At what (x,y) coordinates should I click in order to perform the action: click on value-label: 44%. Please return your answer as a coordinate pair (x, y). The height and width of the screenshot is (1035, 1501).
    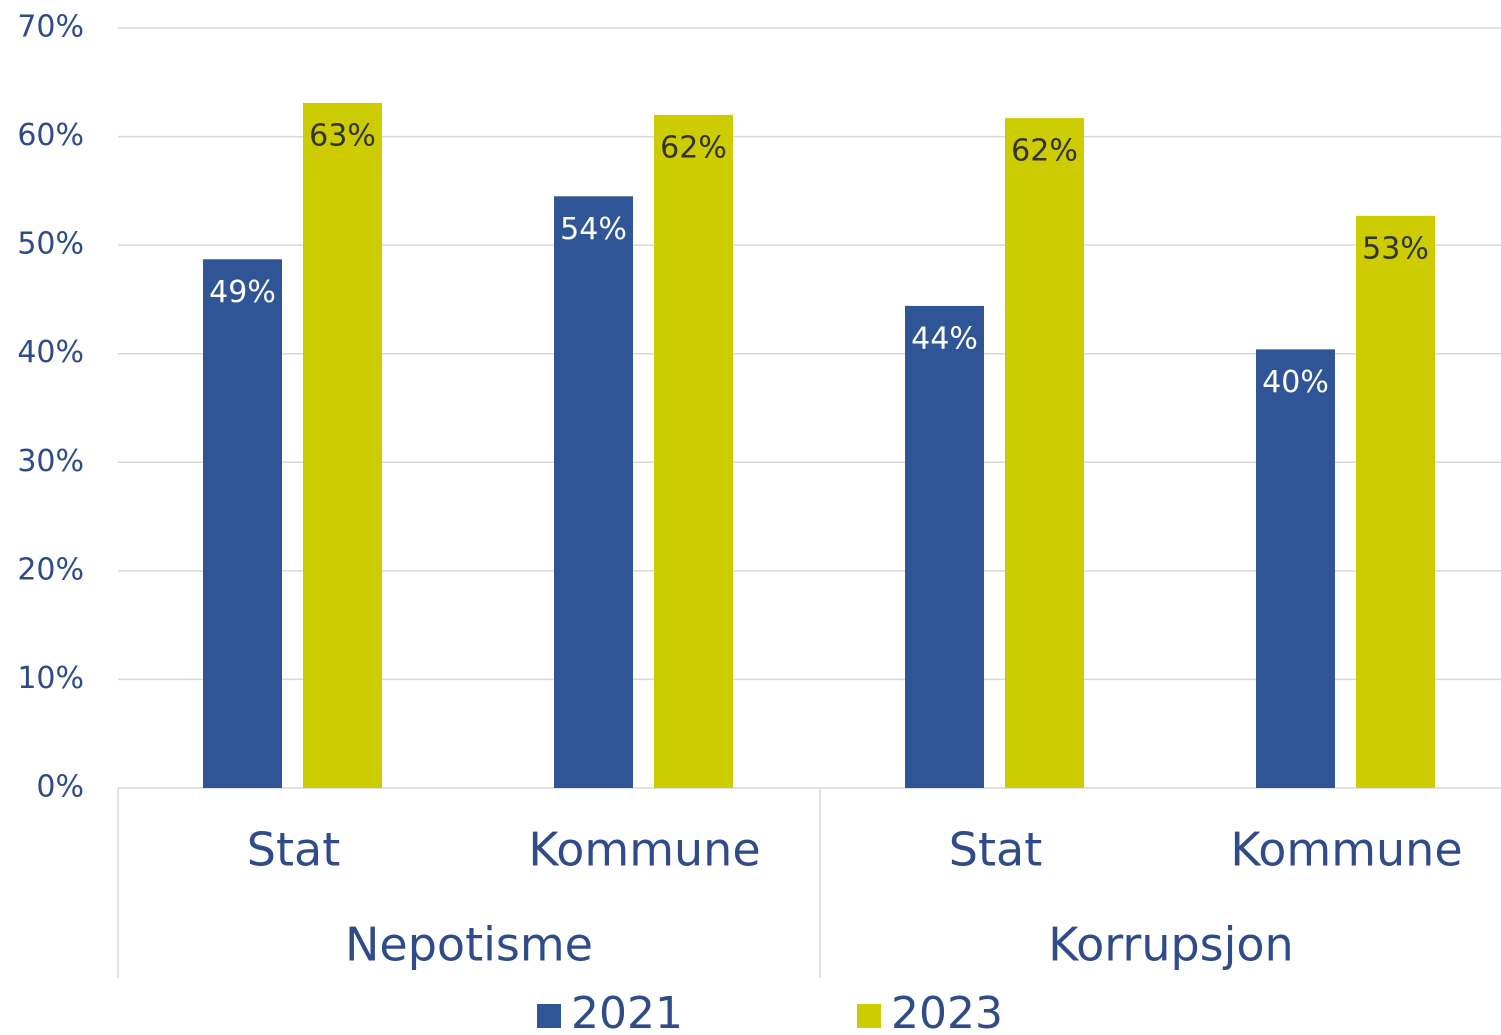
    Looking at the image, I should click on (944, 338).